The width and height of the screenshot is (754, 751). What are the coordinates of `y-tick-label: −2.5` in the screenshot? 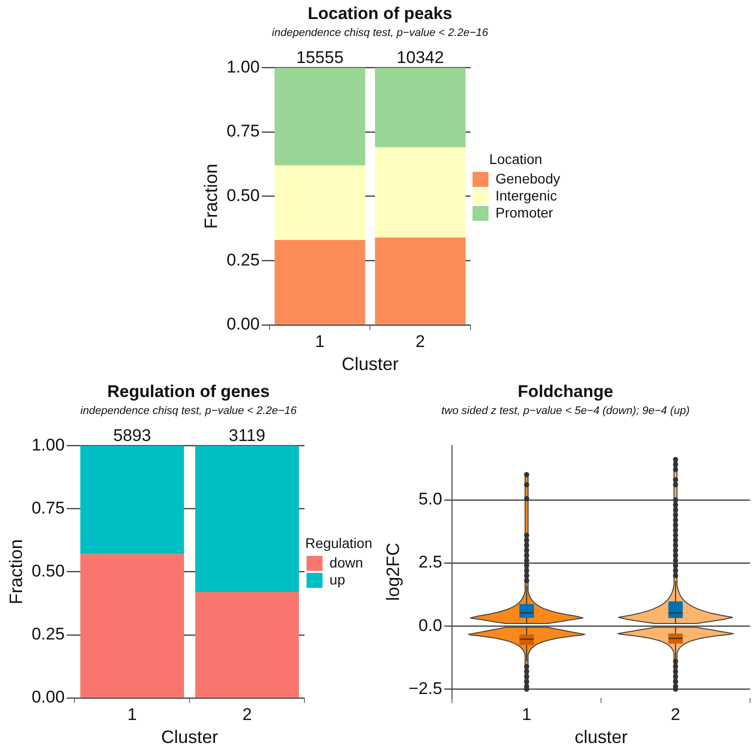 It's located at (425, 688).